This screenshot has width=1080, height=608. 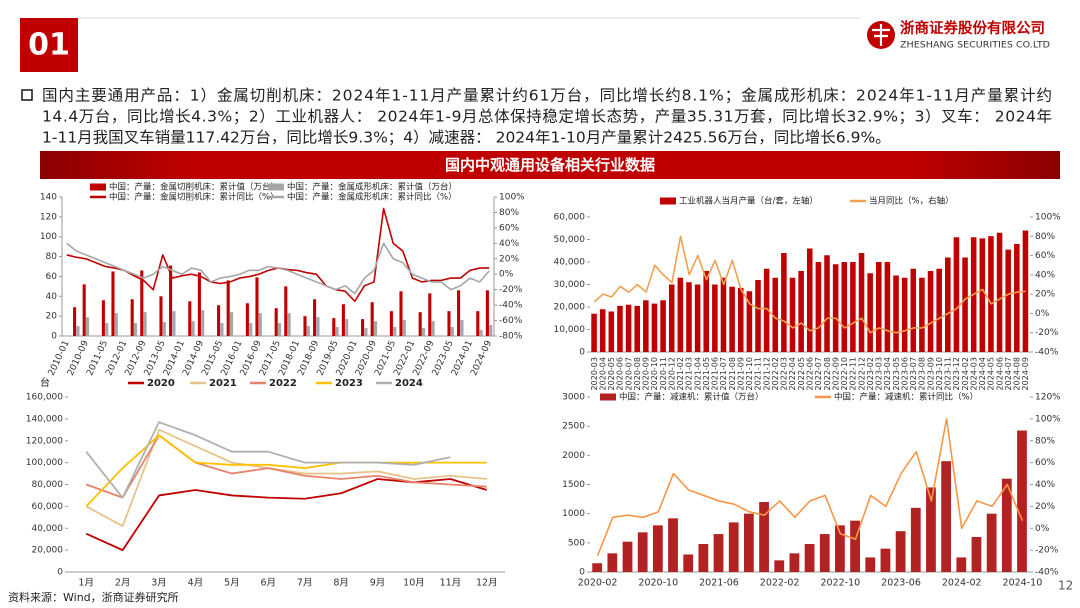 I want to click on section-number: 01, so click(x=49, y=45).